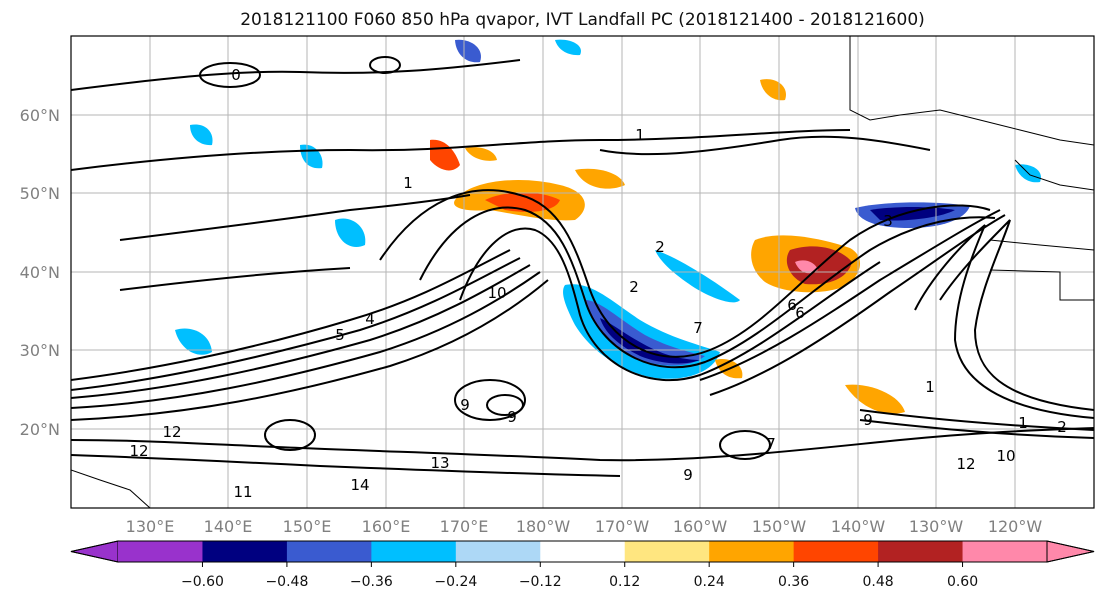 The width and height of the screenshot is (1105, 601). Describe the element at coordinates (709, 582) in the screenshot. I see `colorbar-label: 0.24` at that location.